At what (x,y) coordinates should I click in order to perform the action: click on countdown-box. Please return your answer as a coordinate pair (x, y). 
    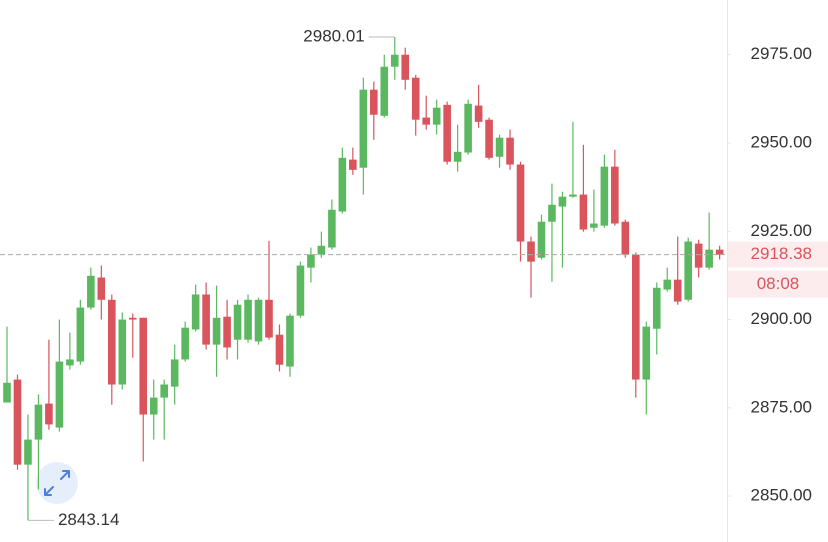
    Looking at the image, I should click on (778, 284).